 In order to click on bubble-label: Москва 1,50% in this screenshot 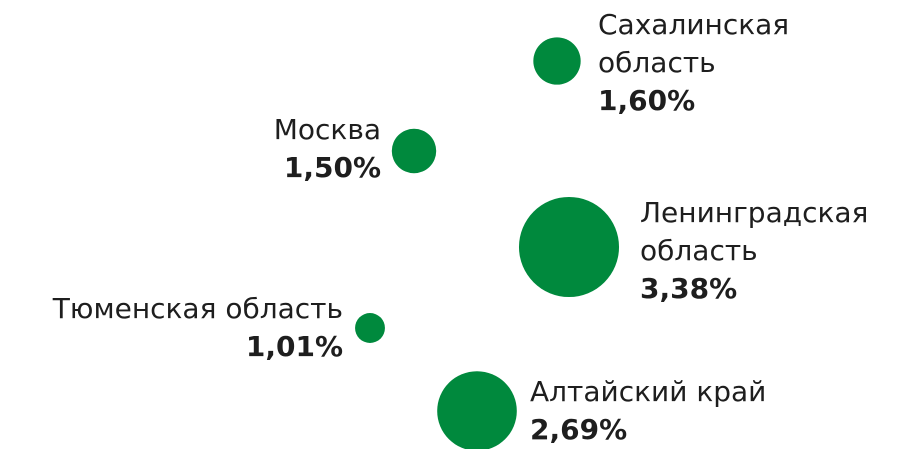, I will do `click(261, 149)`.